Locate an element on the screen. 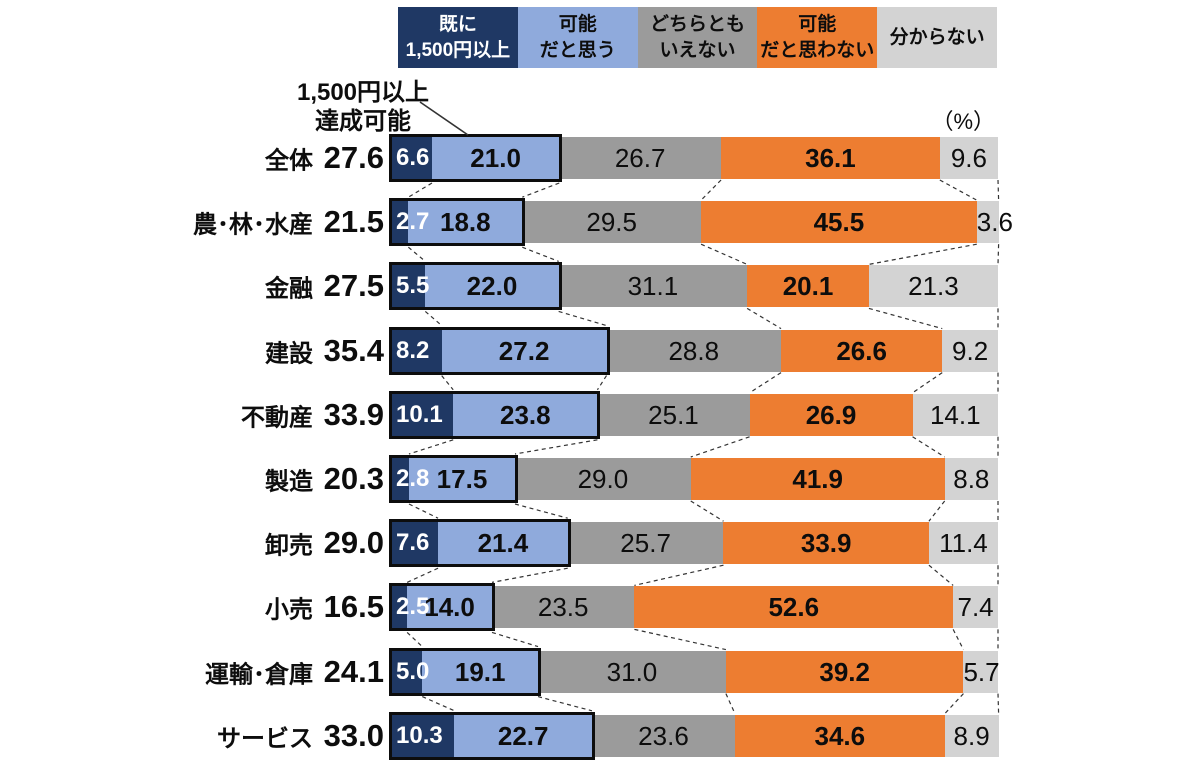  segment-dont-know: 3.6 is located at coordinates (994, 222).